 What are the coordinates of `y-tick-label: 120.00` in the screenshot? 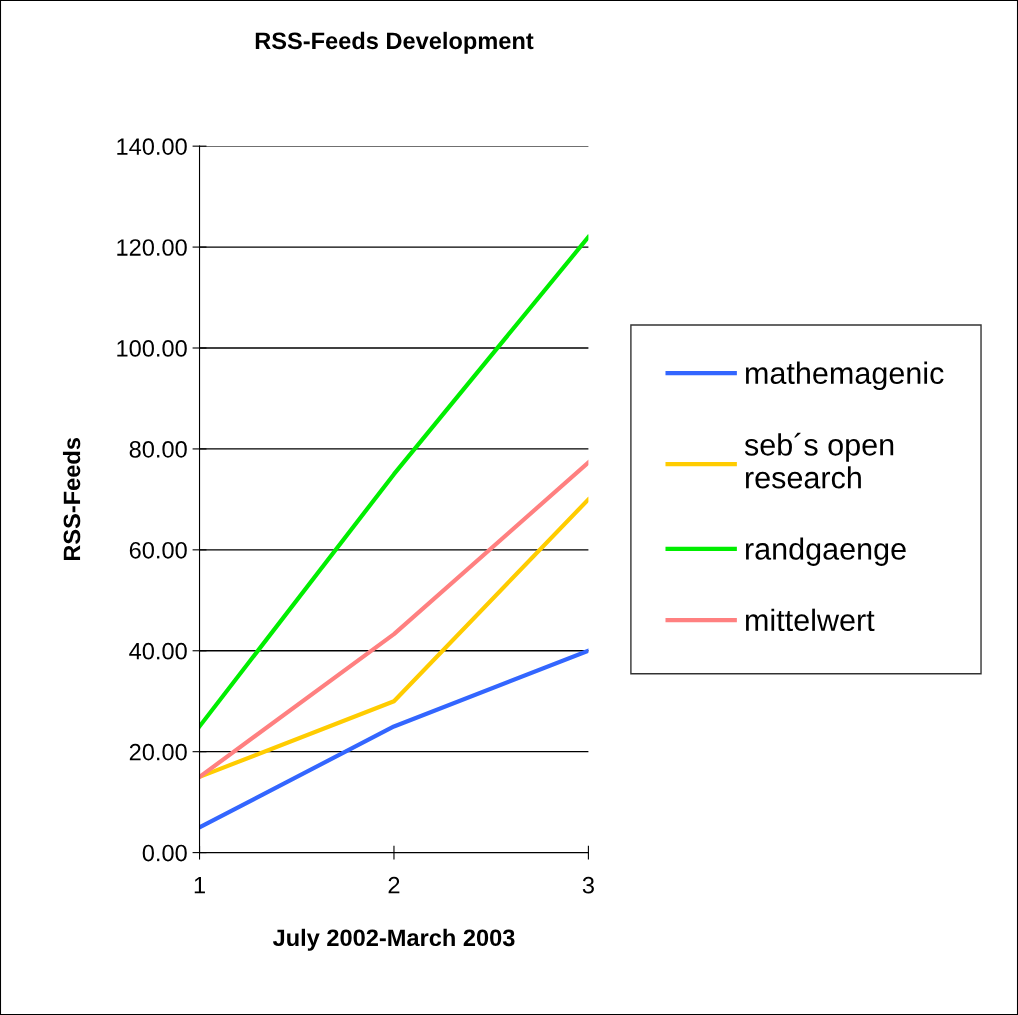 It's located at (152, 247).